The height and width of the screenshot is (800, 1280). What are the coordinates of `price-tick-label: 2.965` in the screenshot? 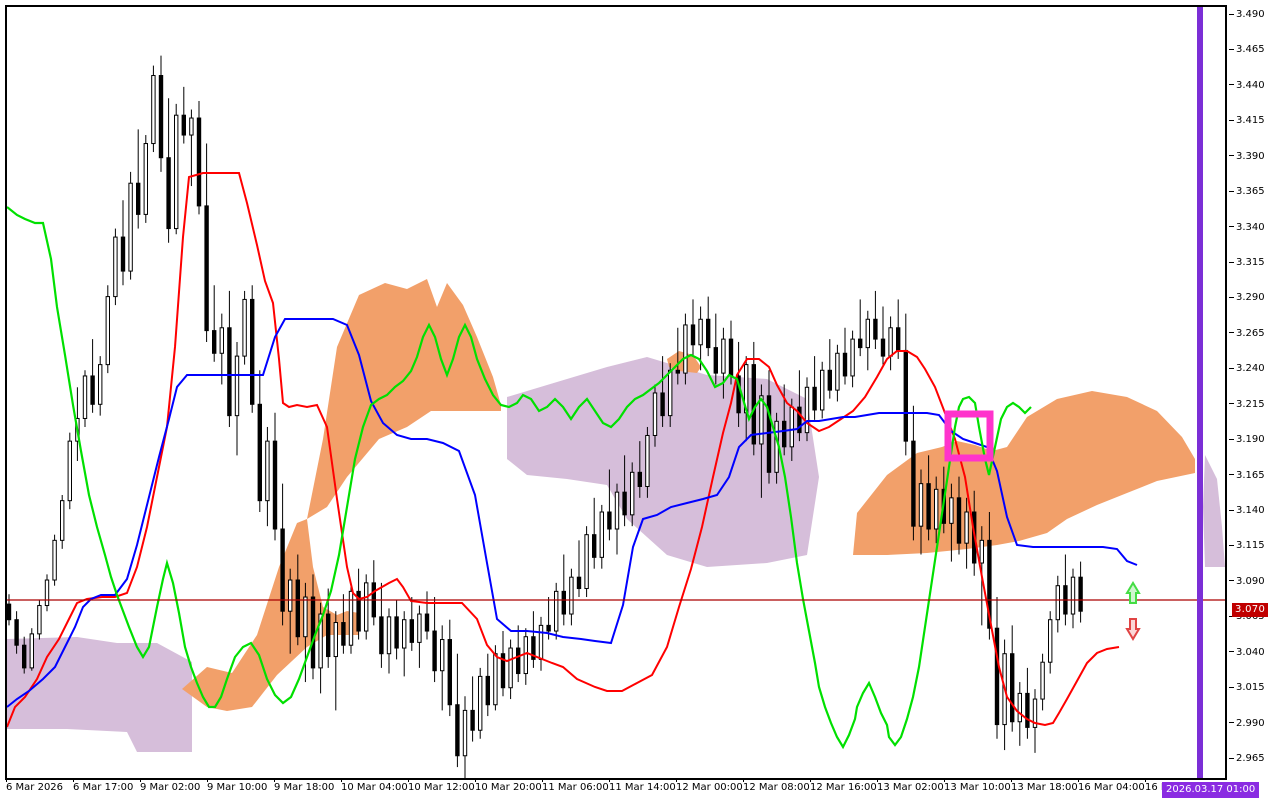 It's located at (1250, 758).